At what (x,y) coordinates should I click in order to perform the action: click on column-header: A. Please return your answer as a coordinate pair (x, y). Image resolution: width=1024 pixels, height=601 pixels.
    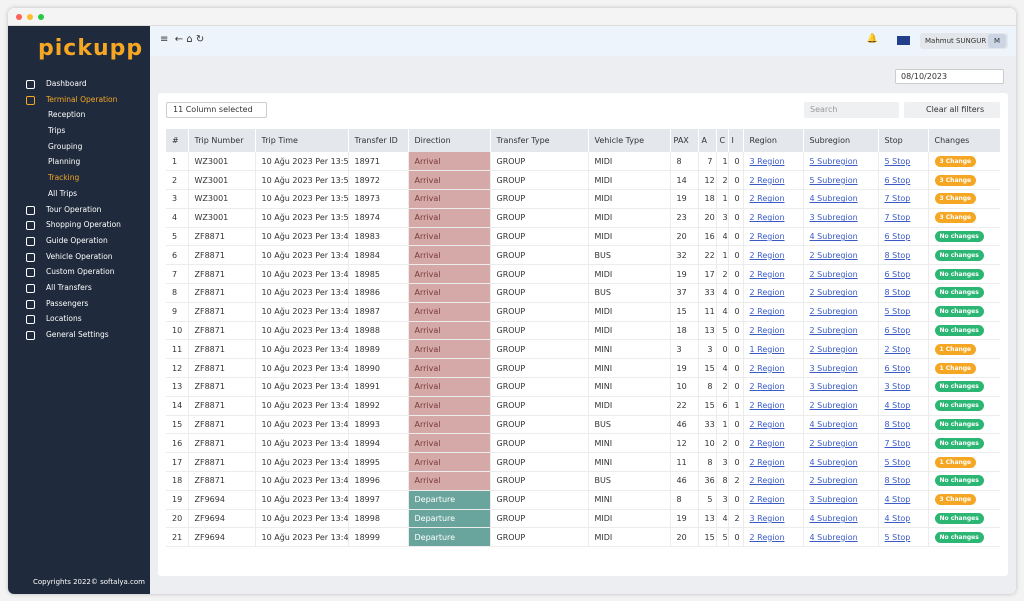
    Looking at the image, I should click on (707, 140).